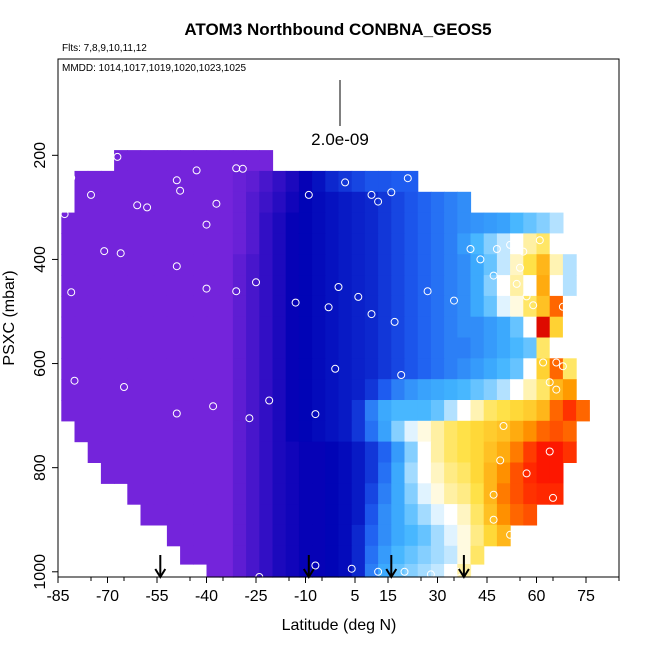  What do you see at coordinates (337, 29) in the screenshot?
I see `chart-title: ATOM3 Northbound CONBNA_GEOS5` at bounding box center [337, 29].